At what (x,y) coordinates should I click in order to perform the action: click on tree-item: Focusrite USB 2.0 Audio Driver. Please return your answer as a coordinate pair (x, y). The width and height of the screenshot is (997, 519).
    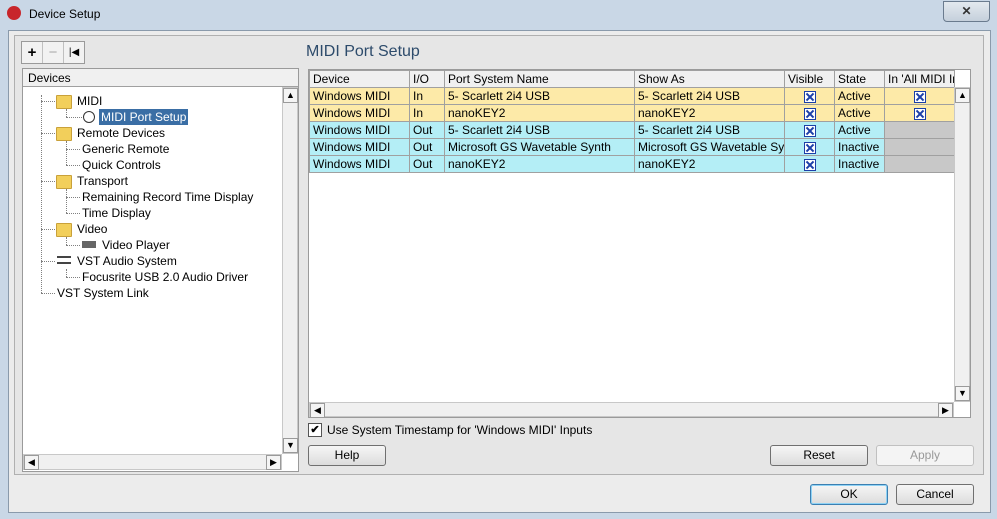
    Looking at the image, I should click on (165, 277).